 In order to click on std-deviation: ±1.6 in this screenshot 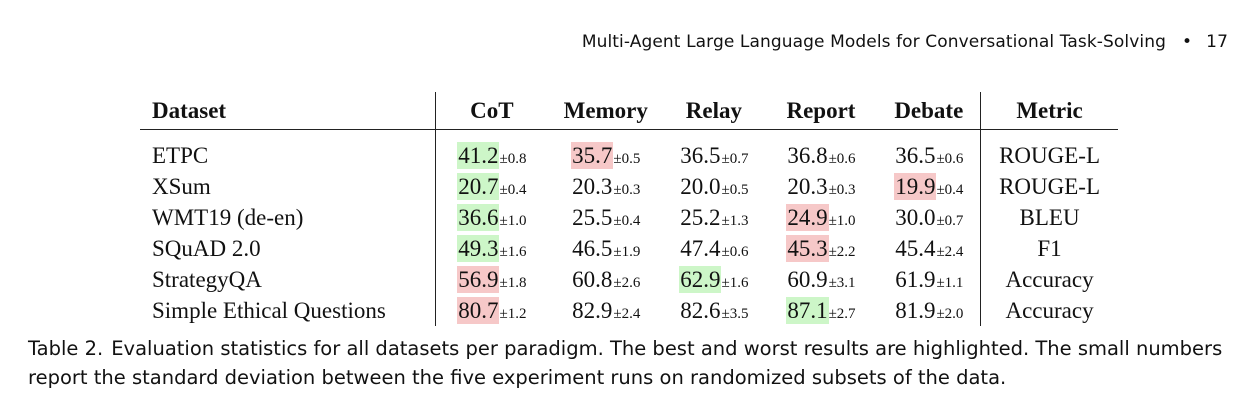, I will do `click(735, 283)`.